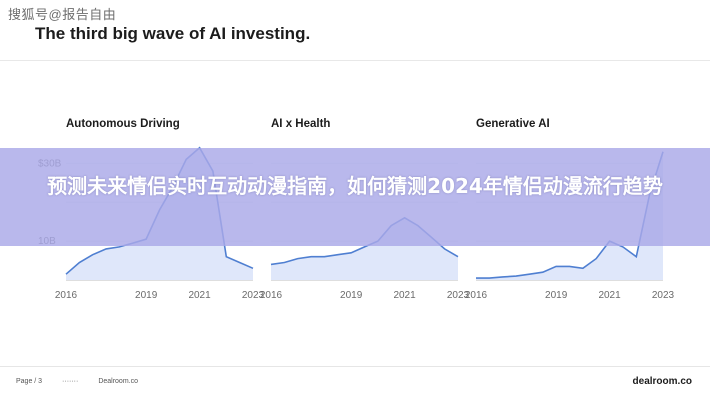 This screenshot has width=710, height=400. Describe the element at coordinates (29, 381) in the screenshot. I see `footer-page-label: Page / 3` at that location.